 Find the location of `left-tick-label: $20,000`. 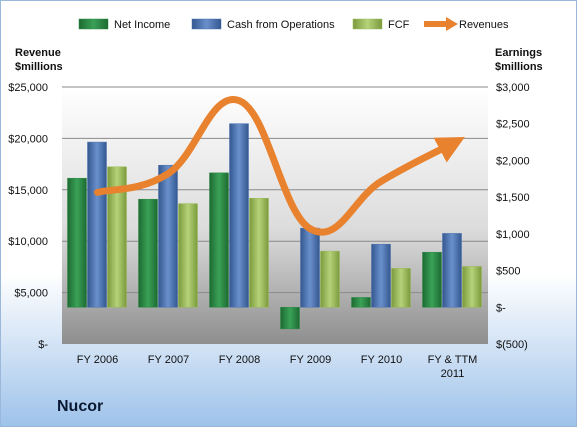

left-tick-label: $20,000 is located at coordinates (28, 139).